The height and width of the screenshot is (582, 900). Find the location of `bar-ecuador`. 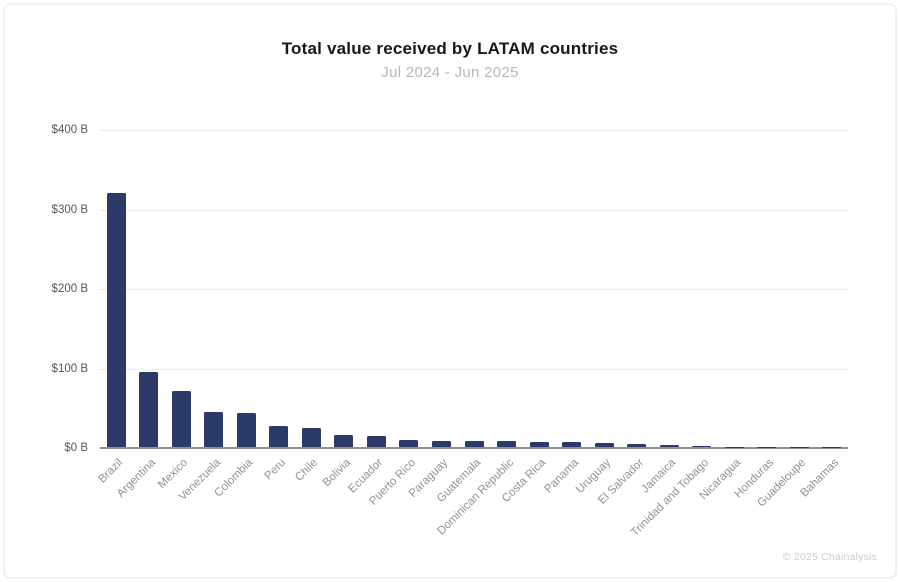

bar-ecuador is located at coordinates (376, 441).